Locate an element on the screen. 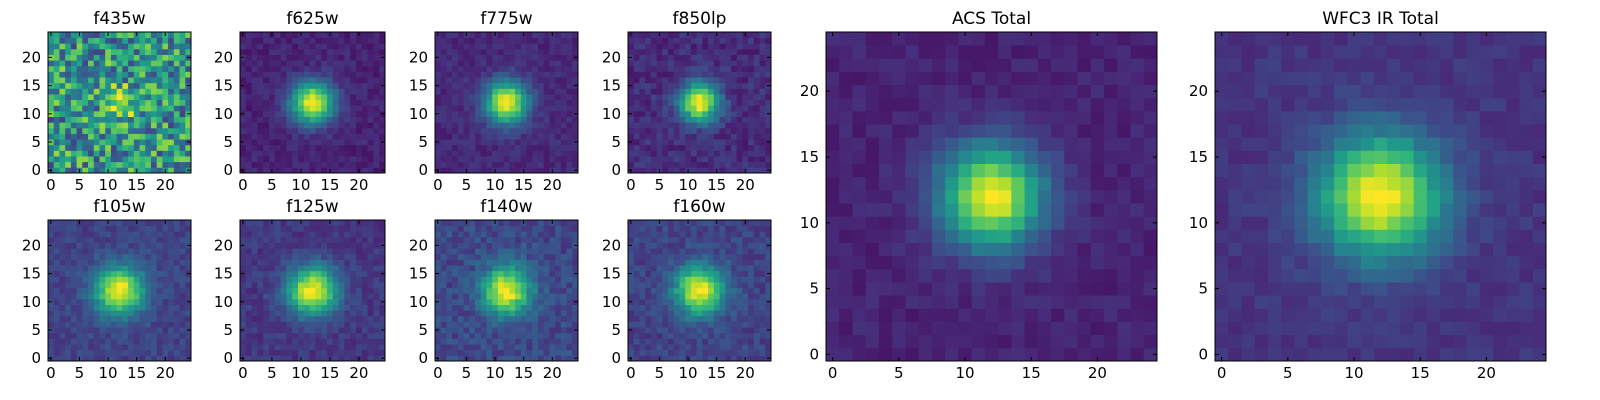 This screenshot has width=1600, height=400. panel-title: f140w is located at coordinates (506, 207).